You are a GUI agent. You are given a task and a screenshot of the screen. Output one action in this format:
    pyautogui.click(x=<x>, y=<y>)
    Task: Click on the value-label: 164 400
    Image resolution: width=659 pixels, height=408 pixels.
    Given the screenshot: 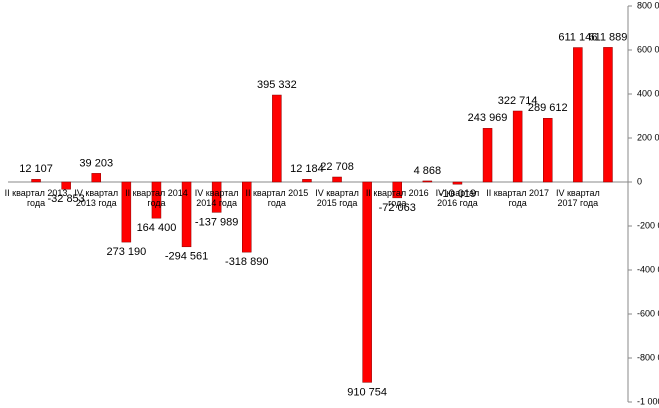 What is the action you would take?
    pyautogui.click(x=157, y=228)
    